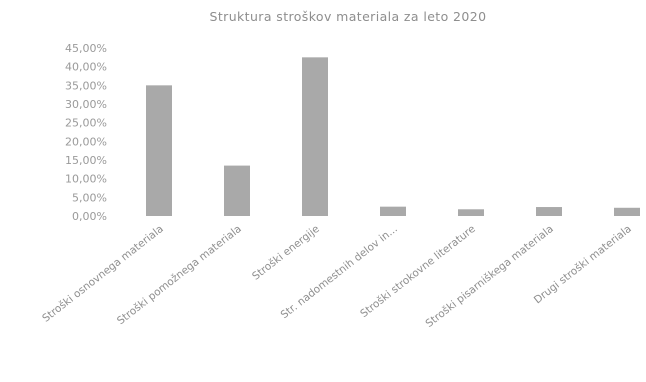 The image size is (646, 382). What do you see at coordinates (86, 141) in the screenshot?
I see `y-tick-label: 20,00%` at bounding box center [86, 141].